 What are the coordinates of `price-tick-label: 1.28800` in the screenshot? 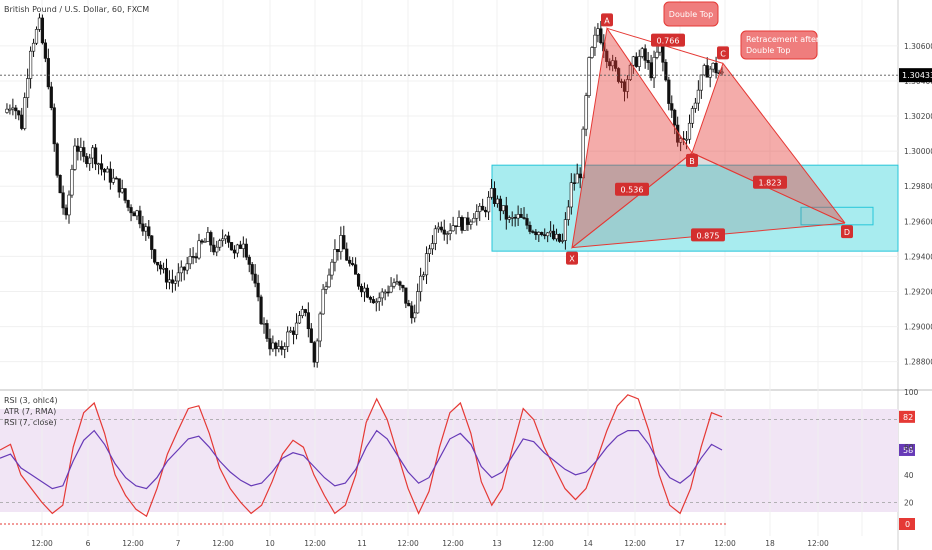 It's located at (918, 362).